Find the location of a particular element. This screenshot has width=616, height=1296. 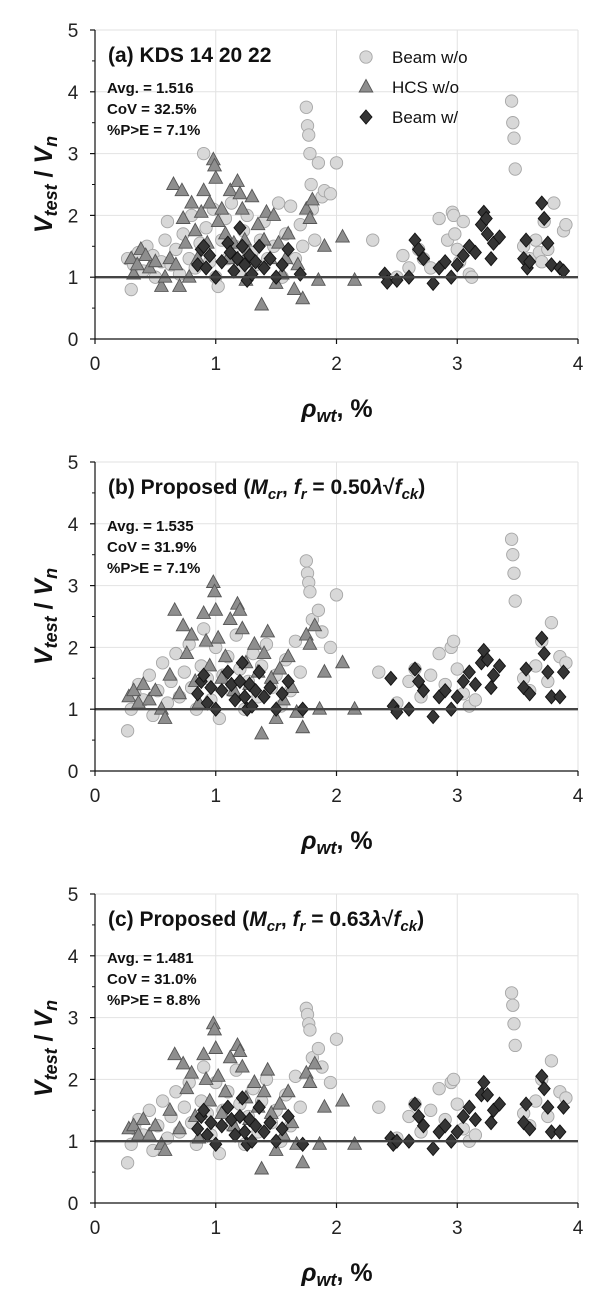

legend-marker-diamond is located at coordinates (366, 117).